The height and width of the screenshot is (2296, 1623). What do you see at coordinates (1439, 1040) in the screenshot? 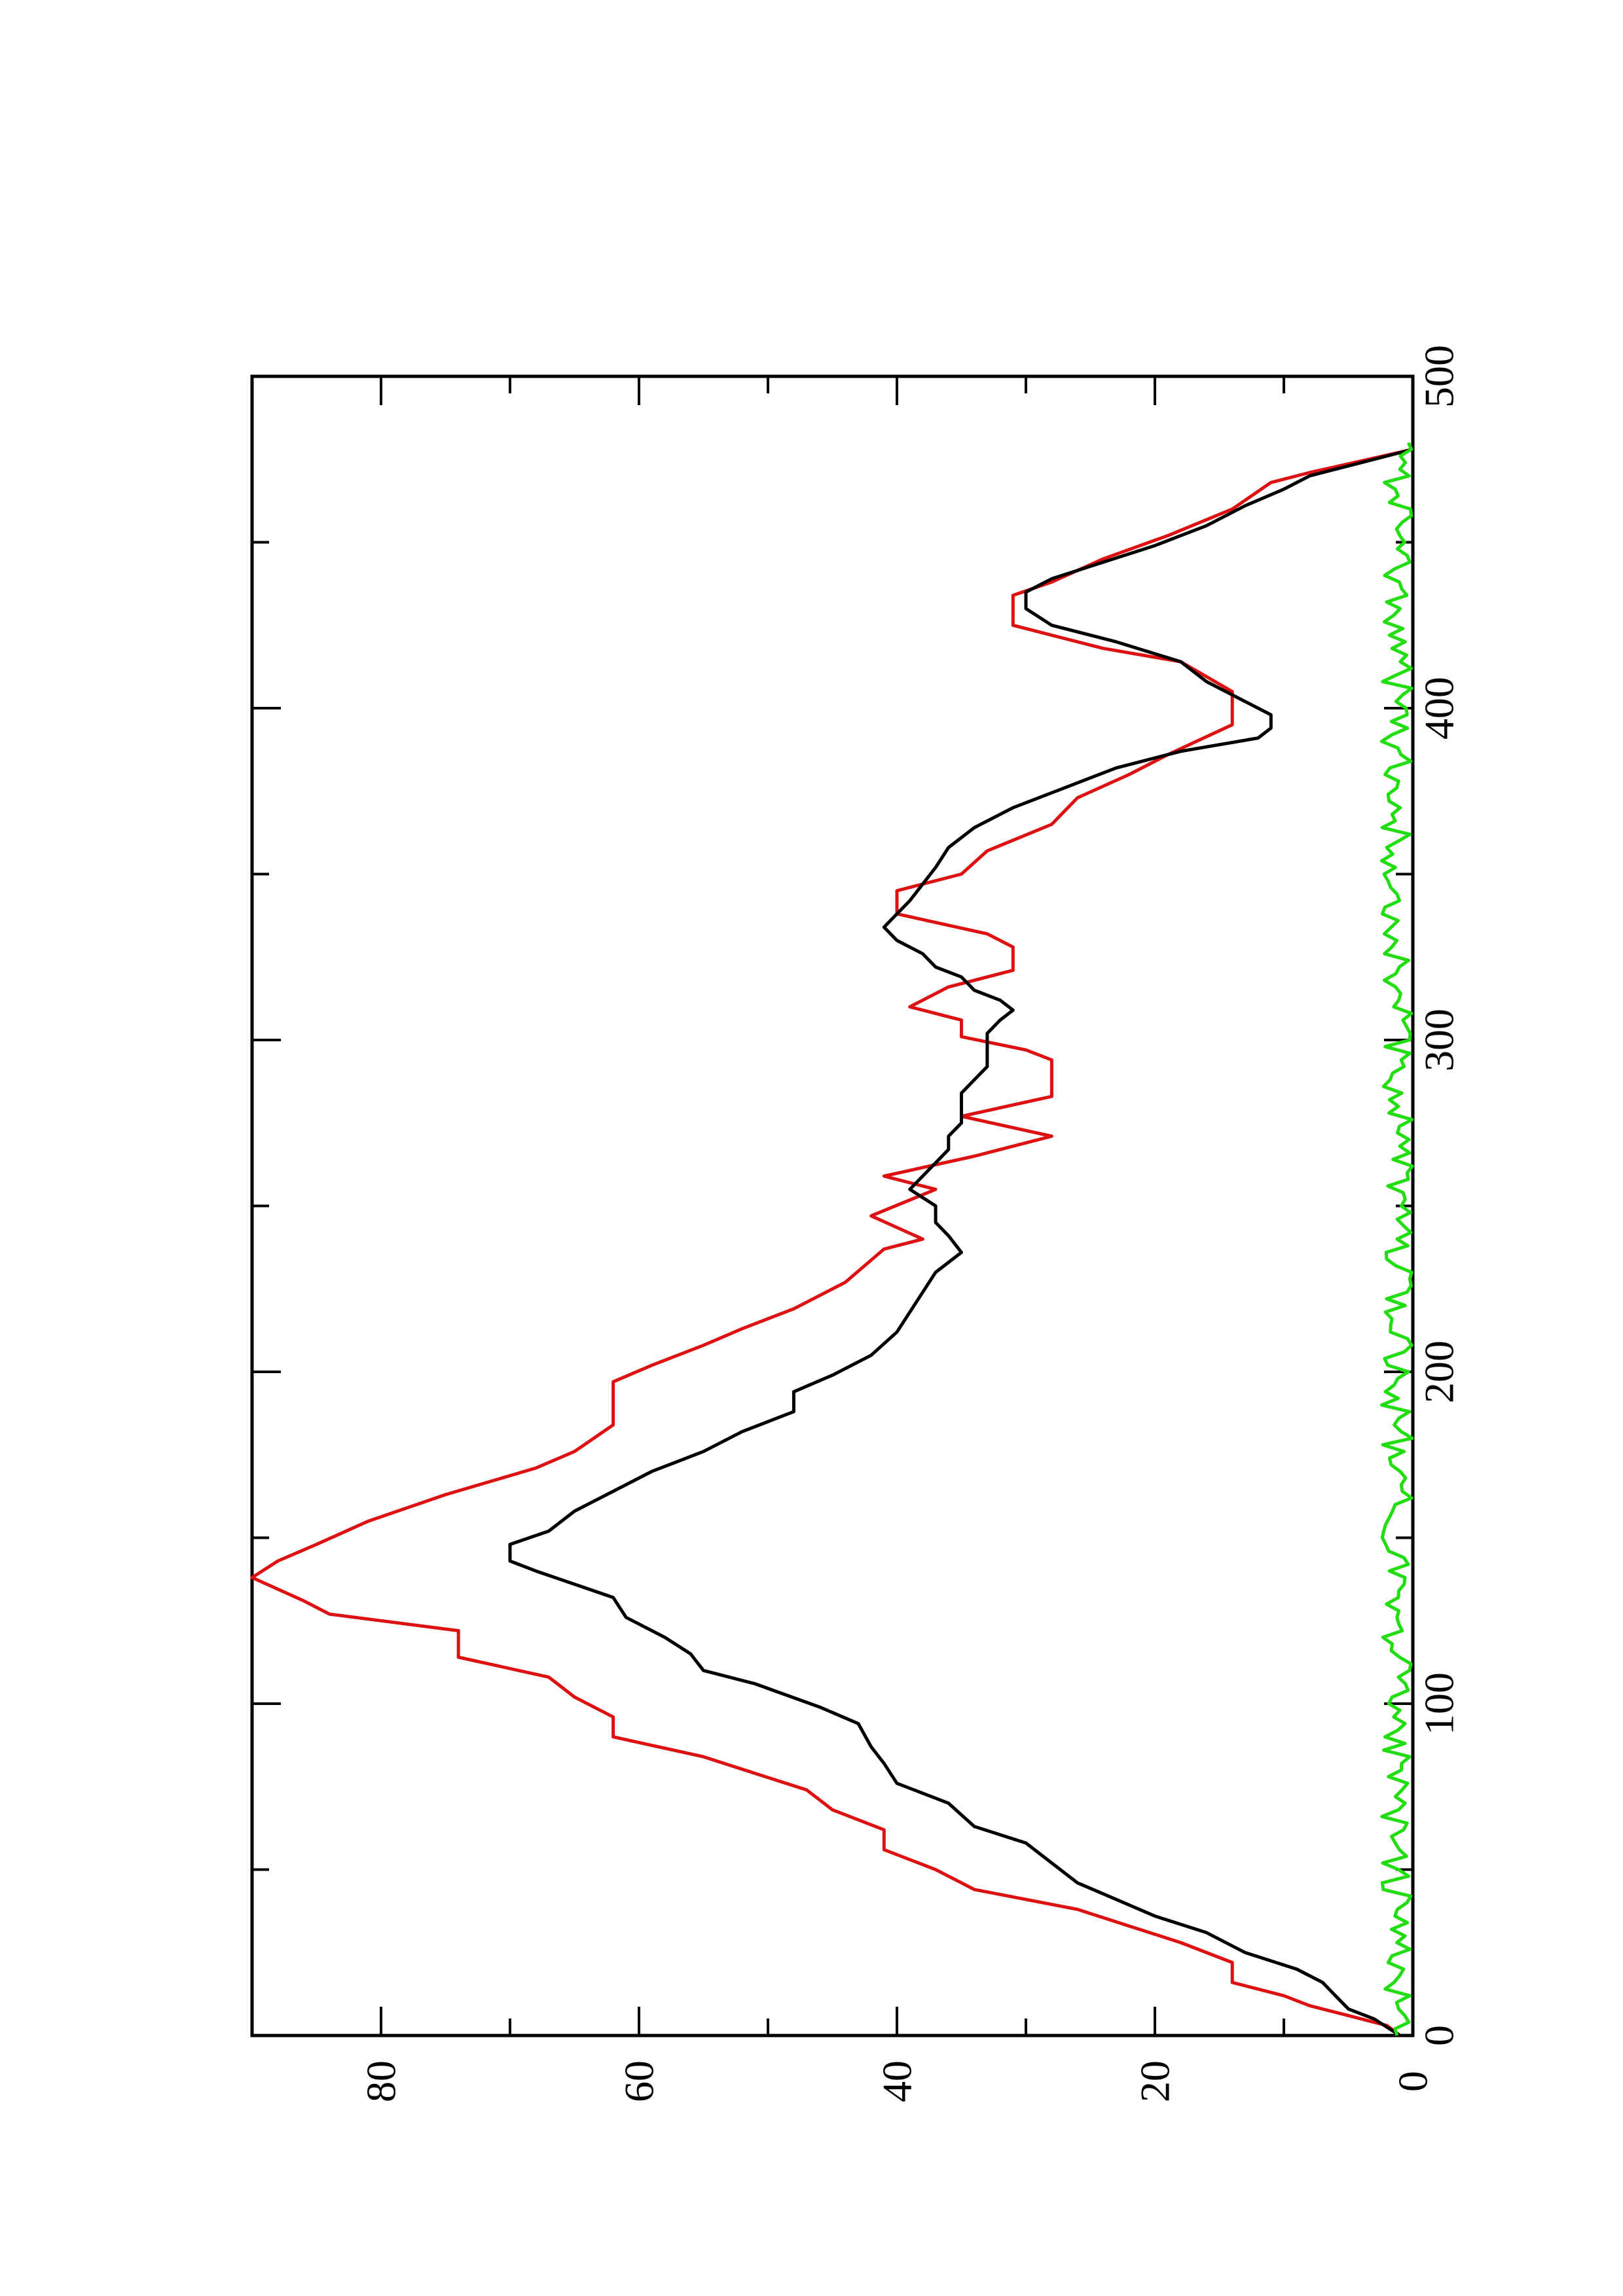
I see `x-tick-label: 300` at bounding box center [1439, 1040].